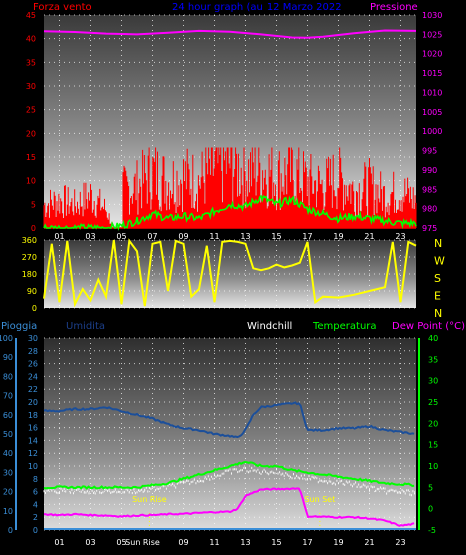 Image resolution: width=466 pixels, height=555 pixels. What do you see at coordinates (31, 133) in the screenshot?
I see `wind-tick-label: 20` at bounding box center [31, 133].